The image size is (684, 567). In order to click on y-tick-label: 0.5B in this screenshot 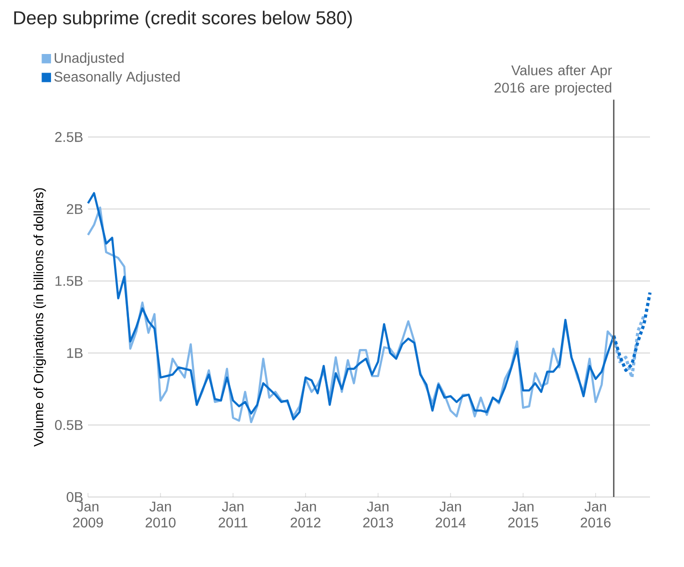, I will do `click(69, 425)`.